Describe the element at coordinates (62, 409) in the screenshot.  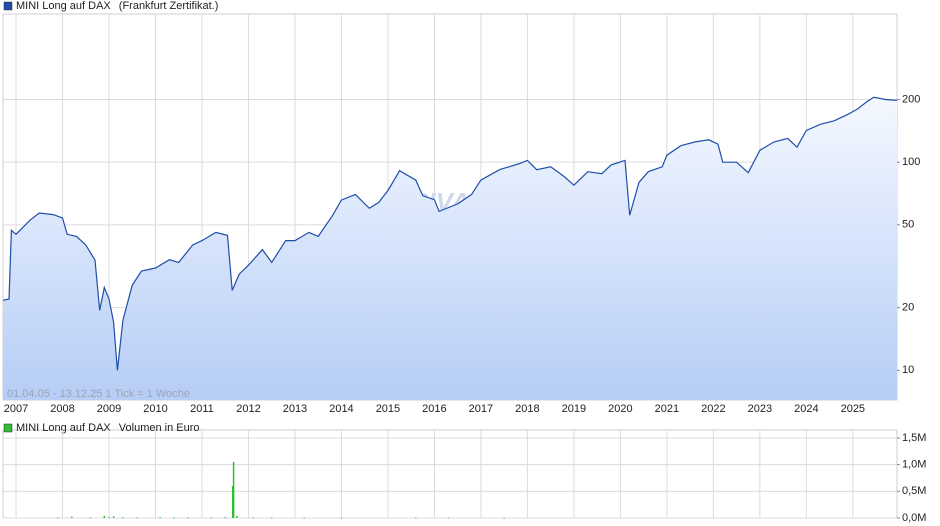
I see `x-tick-label: 2008` at that location.